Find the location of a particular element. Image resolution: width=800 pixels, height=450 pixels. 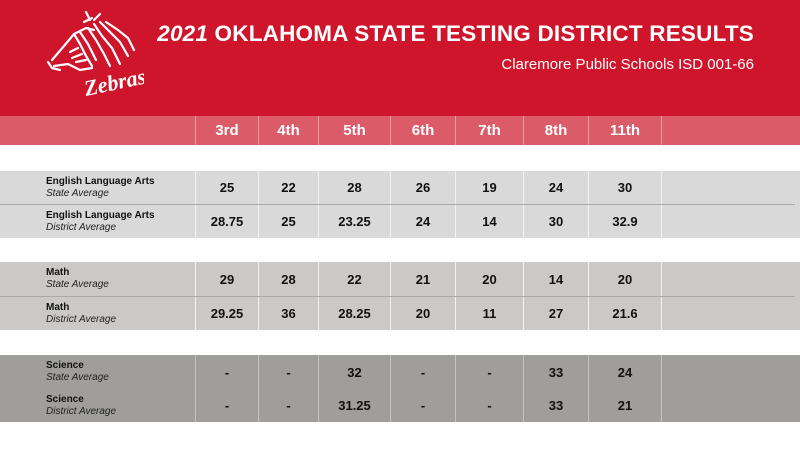

table-row: Science State Average - - 32 - - 33 24 is located at coordinates (400, 372).